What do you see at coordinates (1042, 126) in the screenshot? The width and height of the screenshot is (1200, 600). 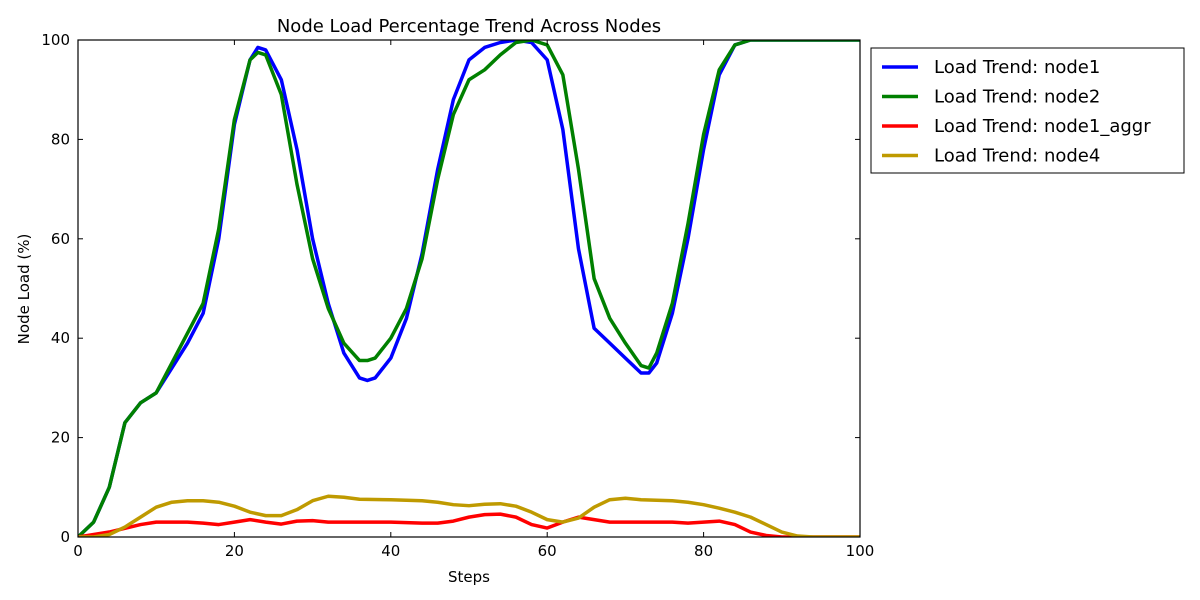 I see `legend-label: Load Trend: node1_aggr` at bounding box center [1042, 126].